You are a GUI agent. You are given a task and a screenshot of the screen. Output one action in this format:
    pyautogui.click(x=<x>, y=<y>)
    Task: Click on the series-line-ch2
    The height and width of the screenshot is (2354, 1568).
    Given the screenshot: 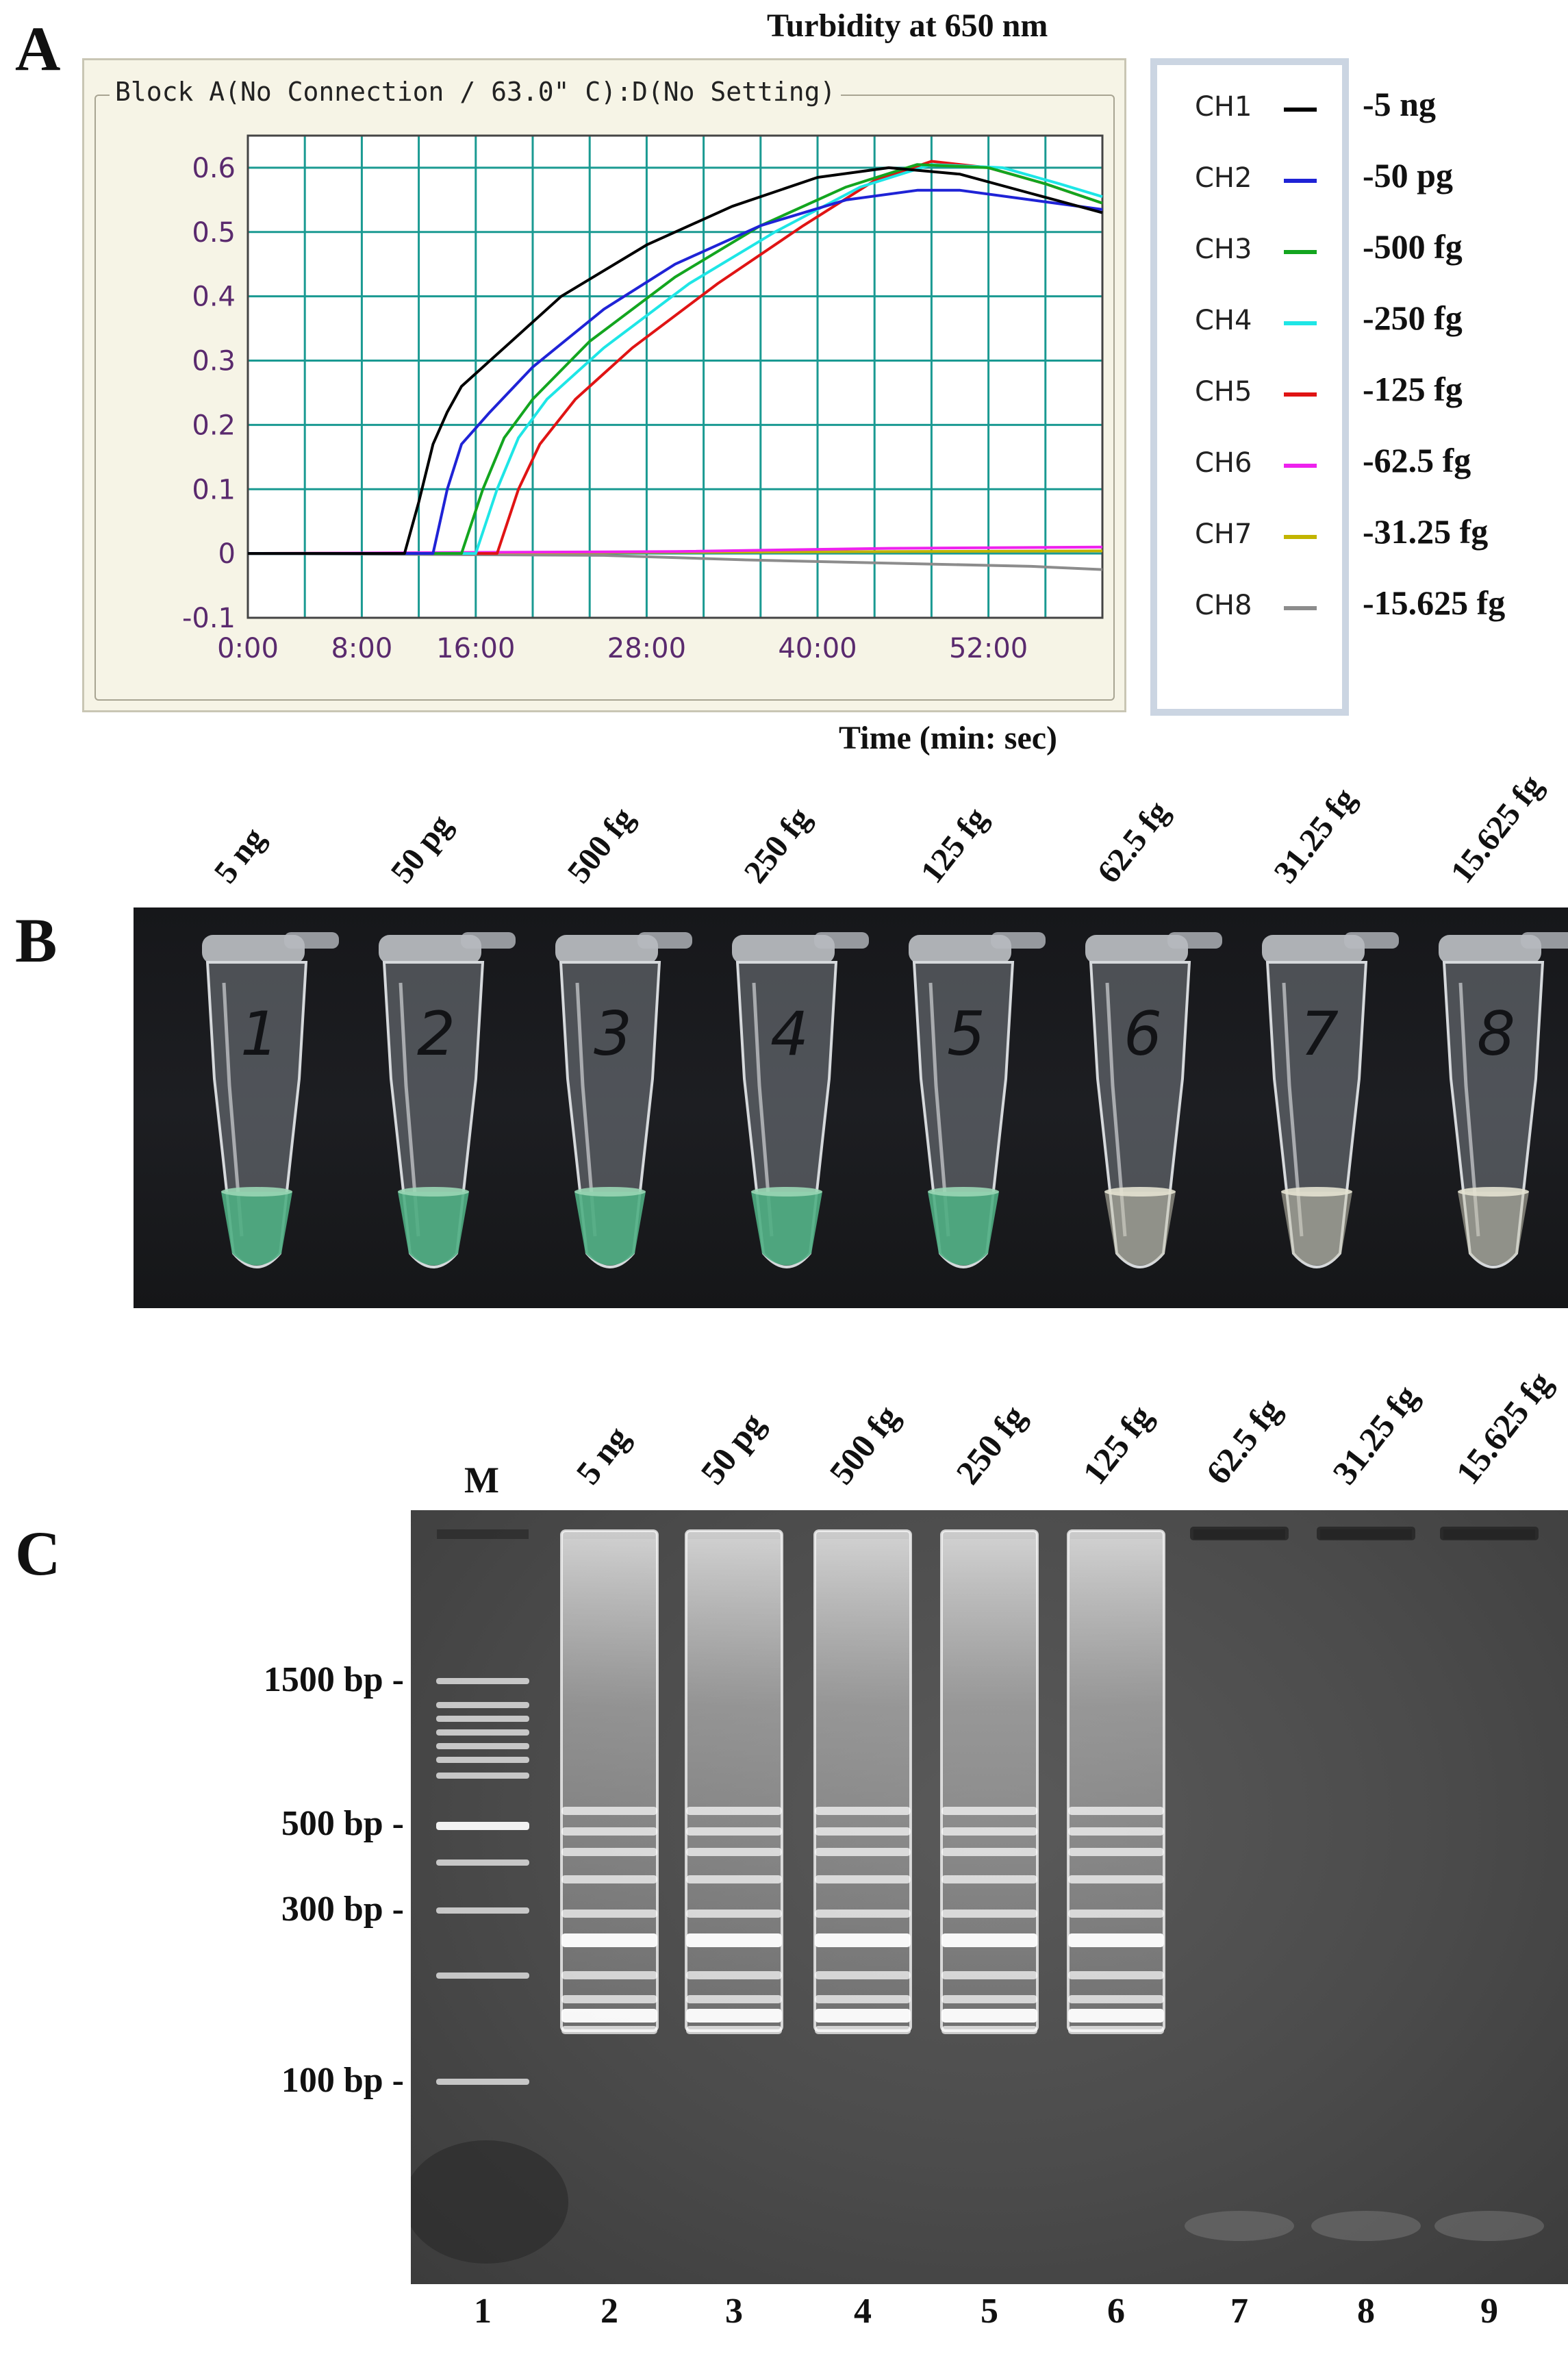 What is the action you would take?
    pyautogui.click(x=675, y=371)
    